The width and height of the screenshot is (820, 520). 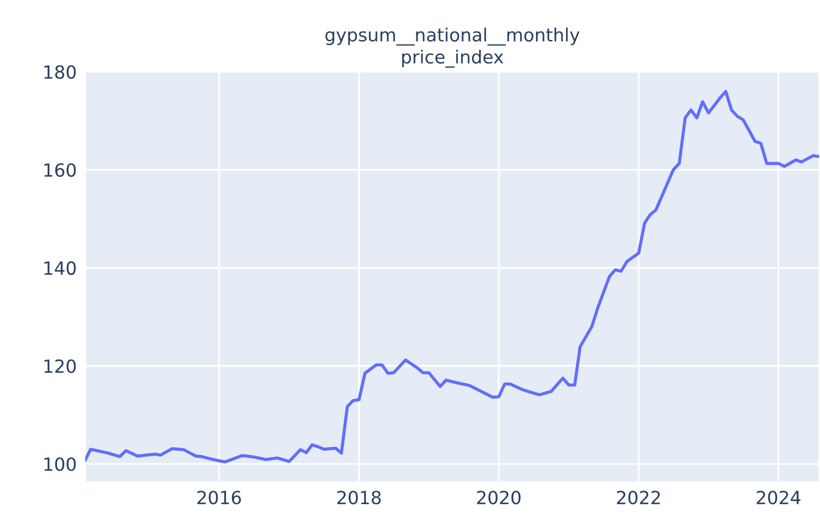 What do you see at coordinates (638, 497) in the screenshot?
I see `x-tick-label: 2022` at bounding box center [638, 497].